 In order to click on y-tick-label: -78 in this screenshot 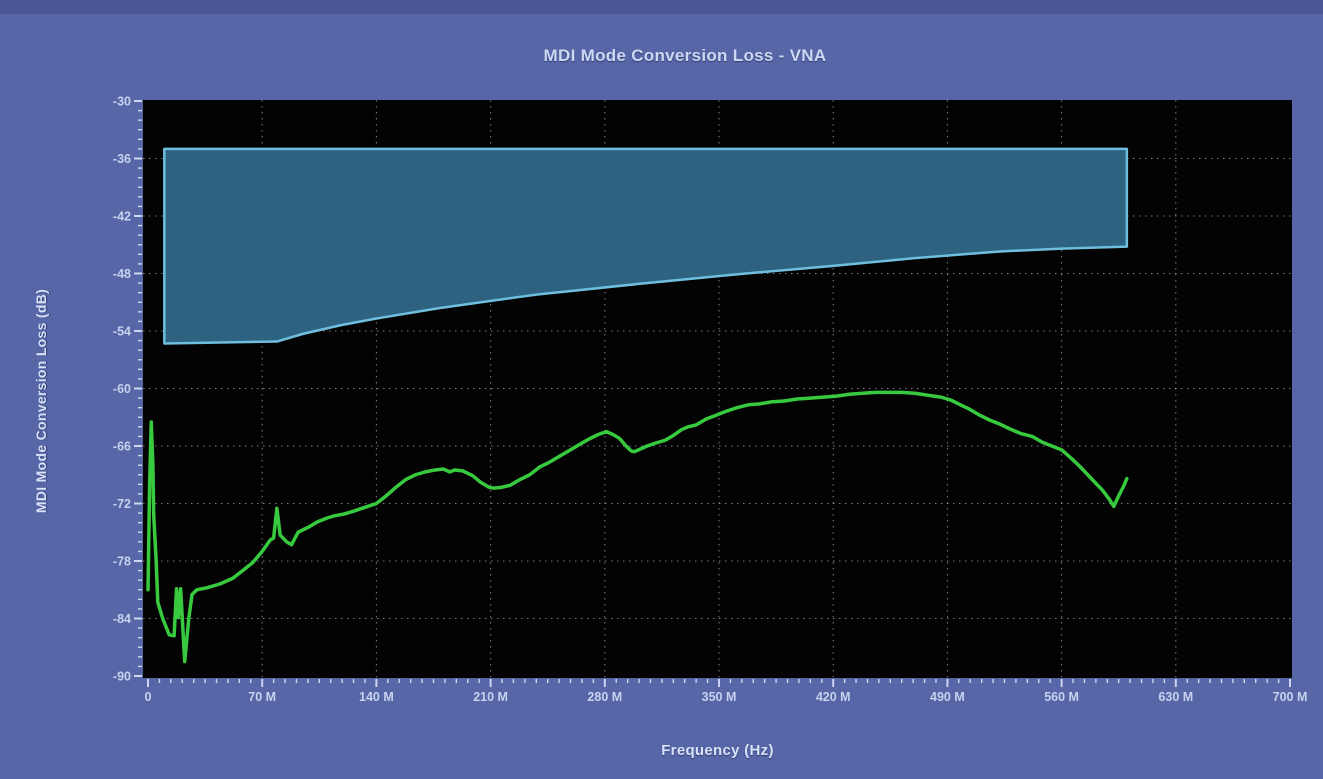, I will do `click(122, 562)`.